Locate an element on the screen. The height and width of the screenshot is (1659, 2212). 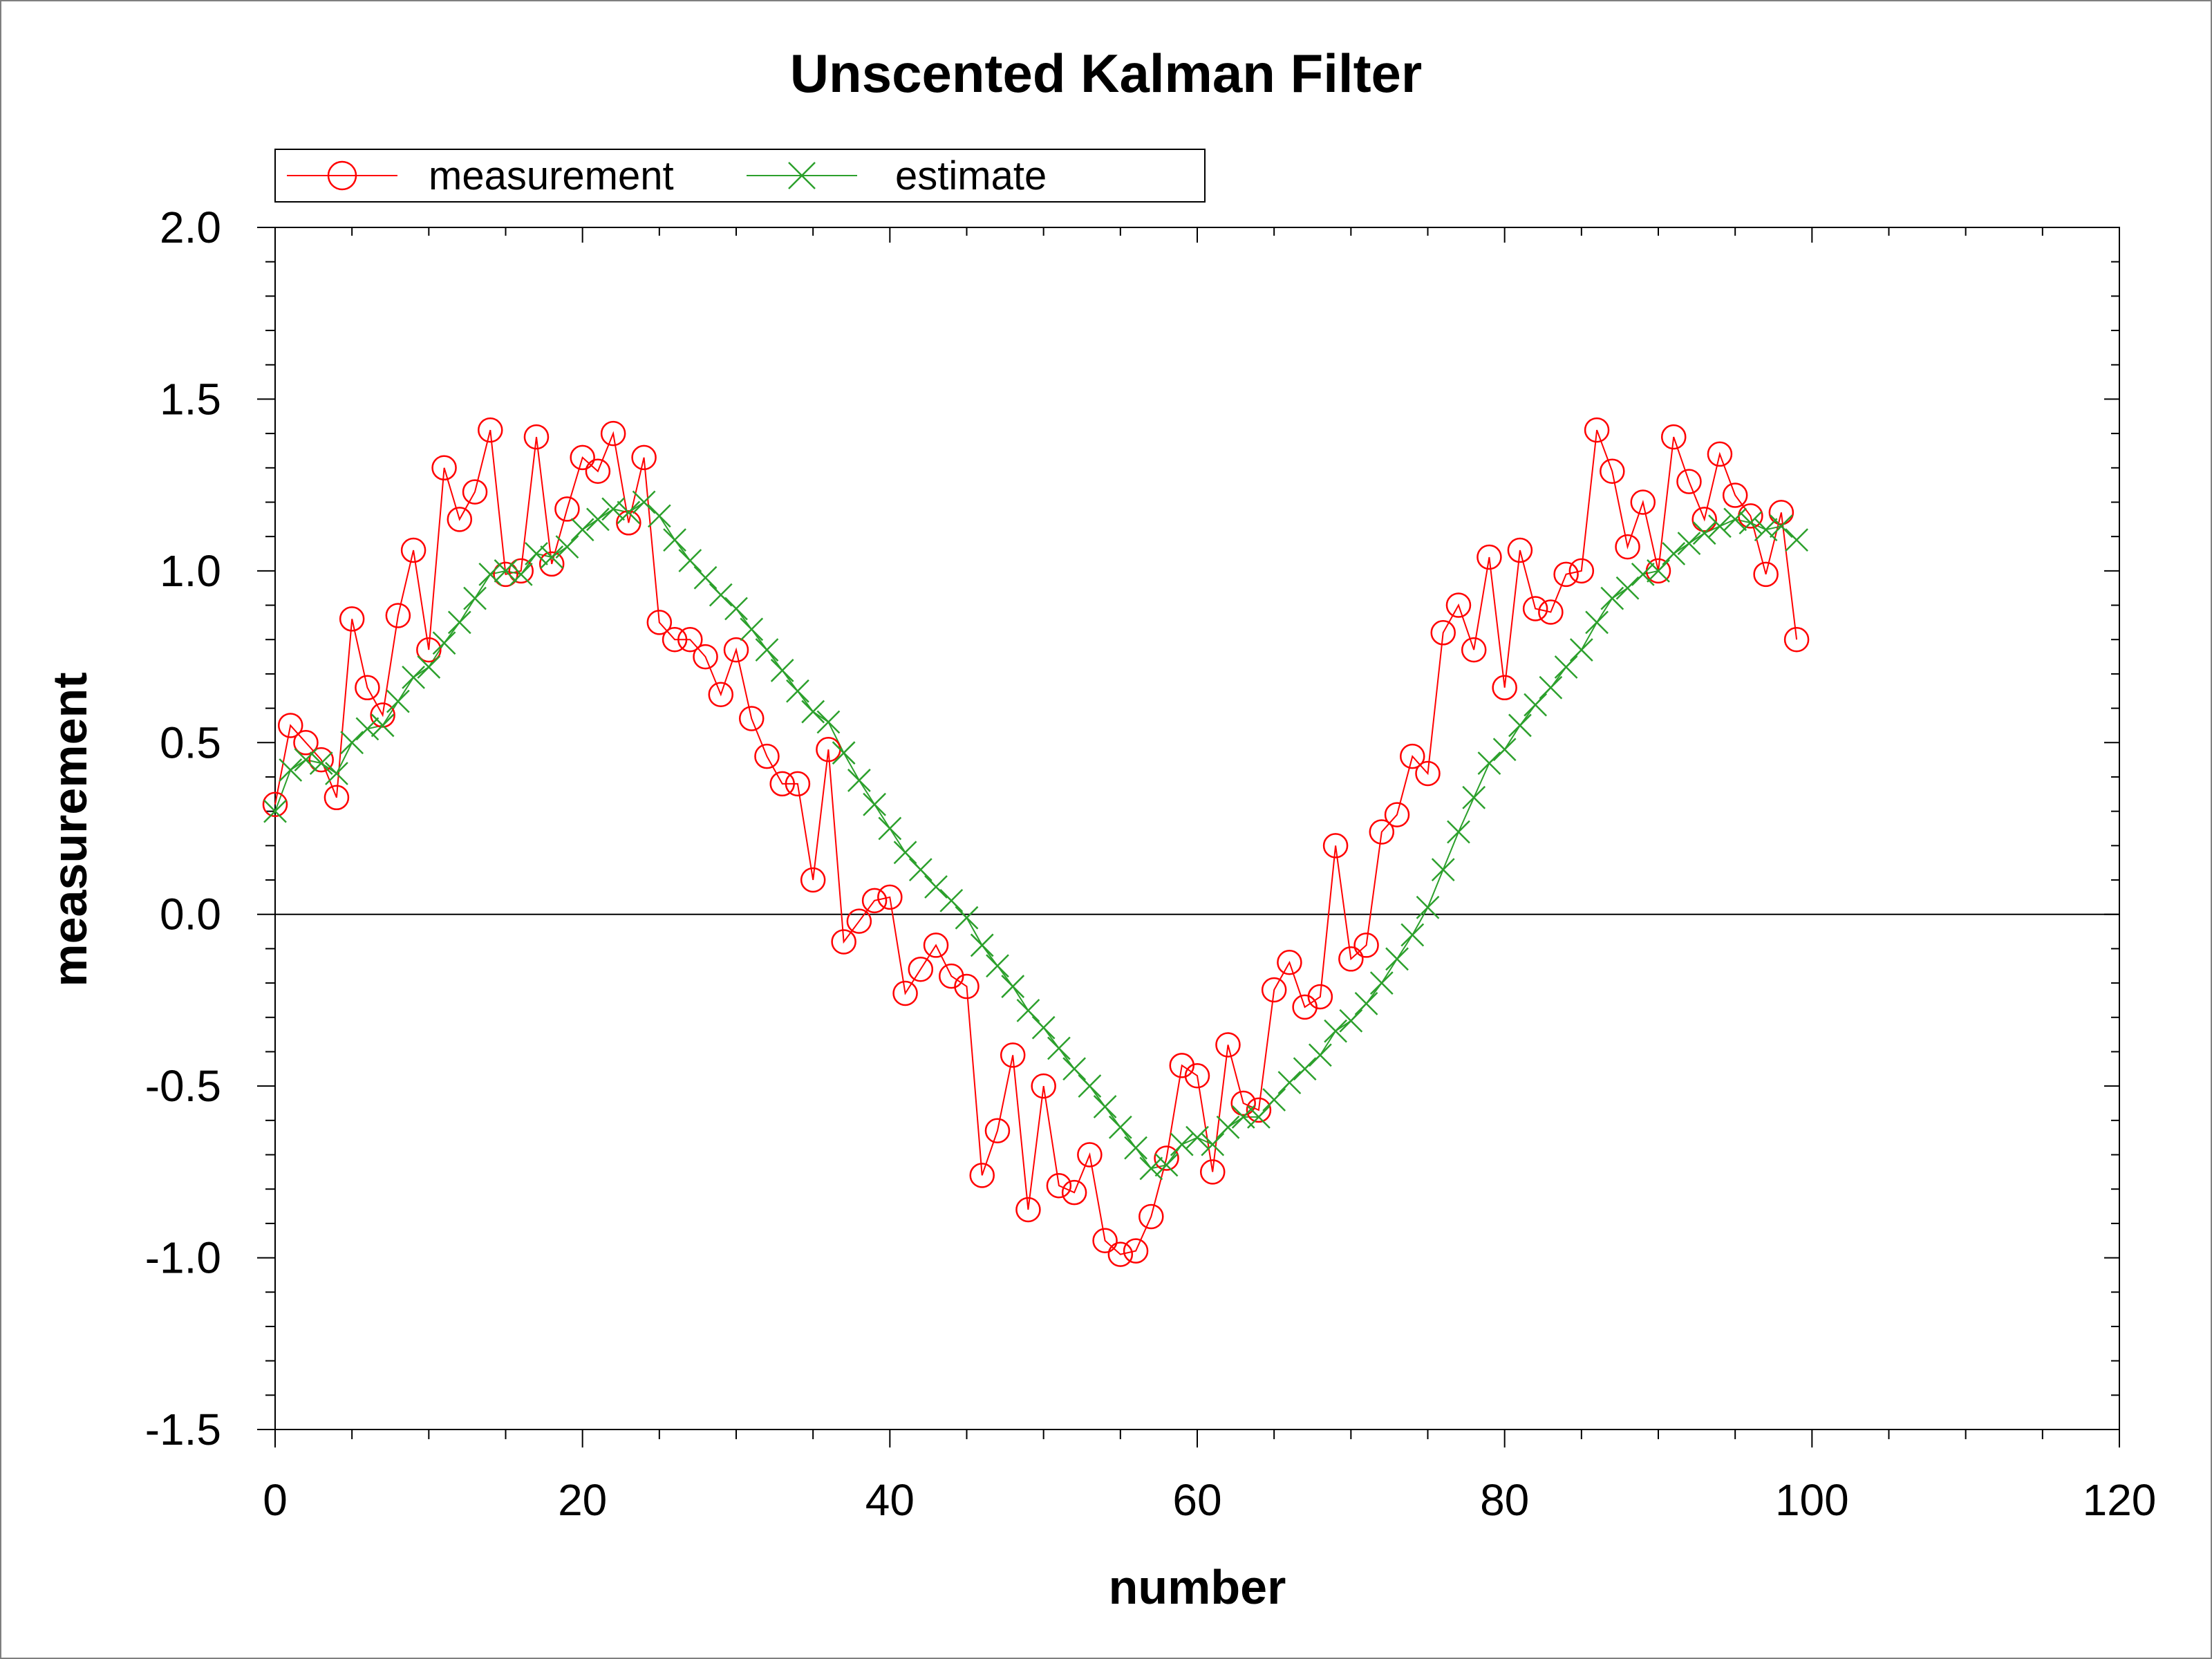
y-axis-label: measurement is located at coordinates (70, 829).